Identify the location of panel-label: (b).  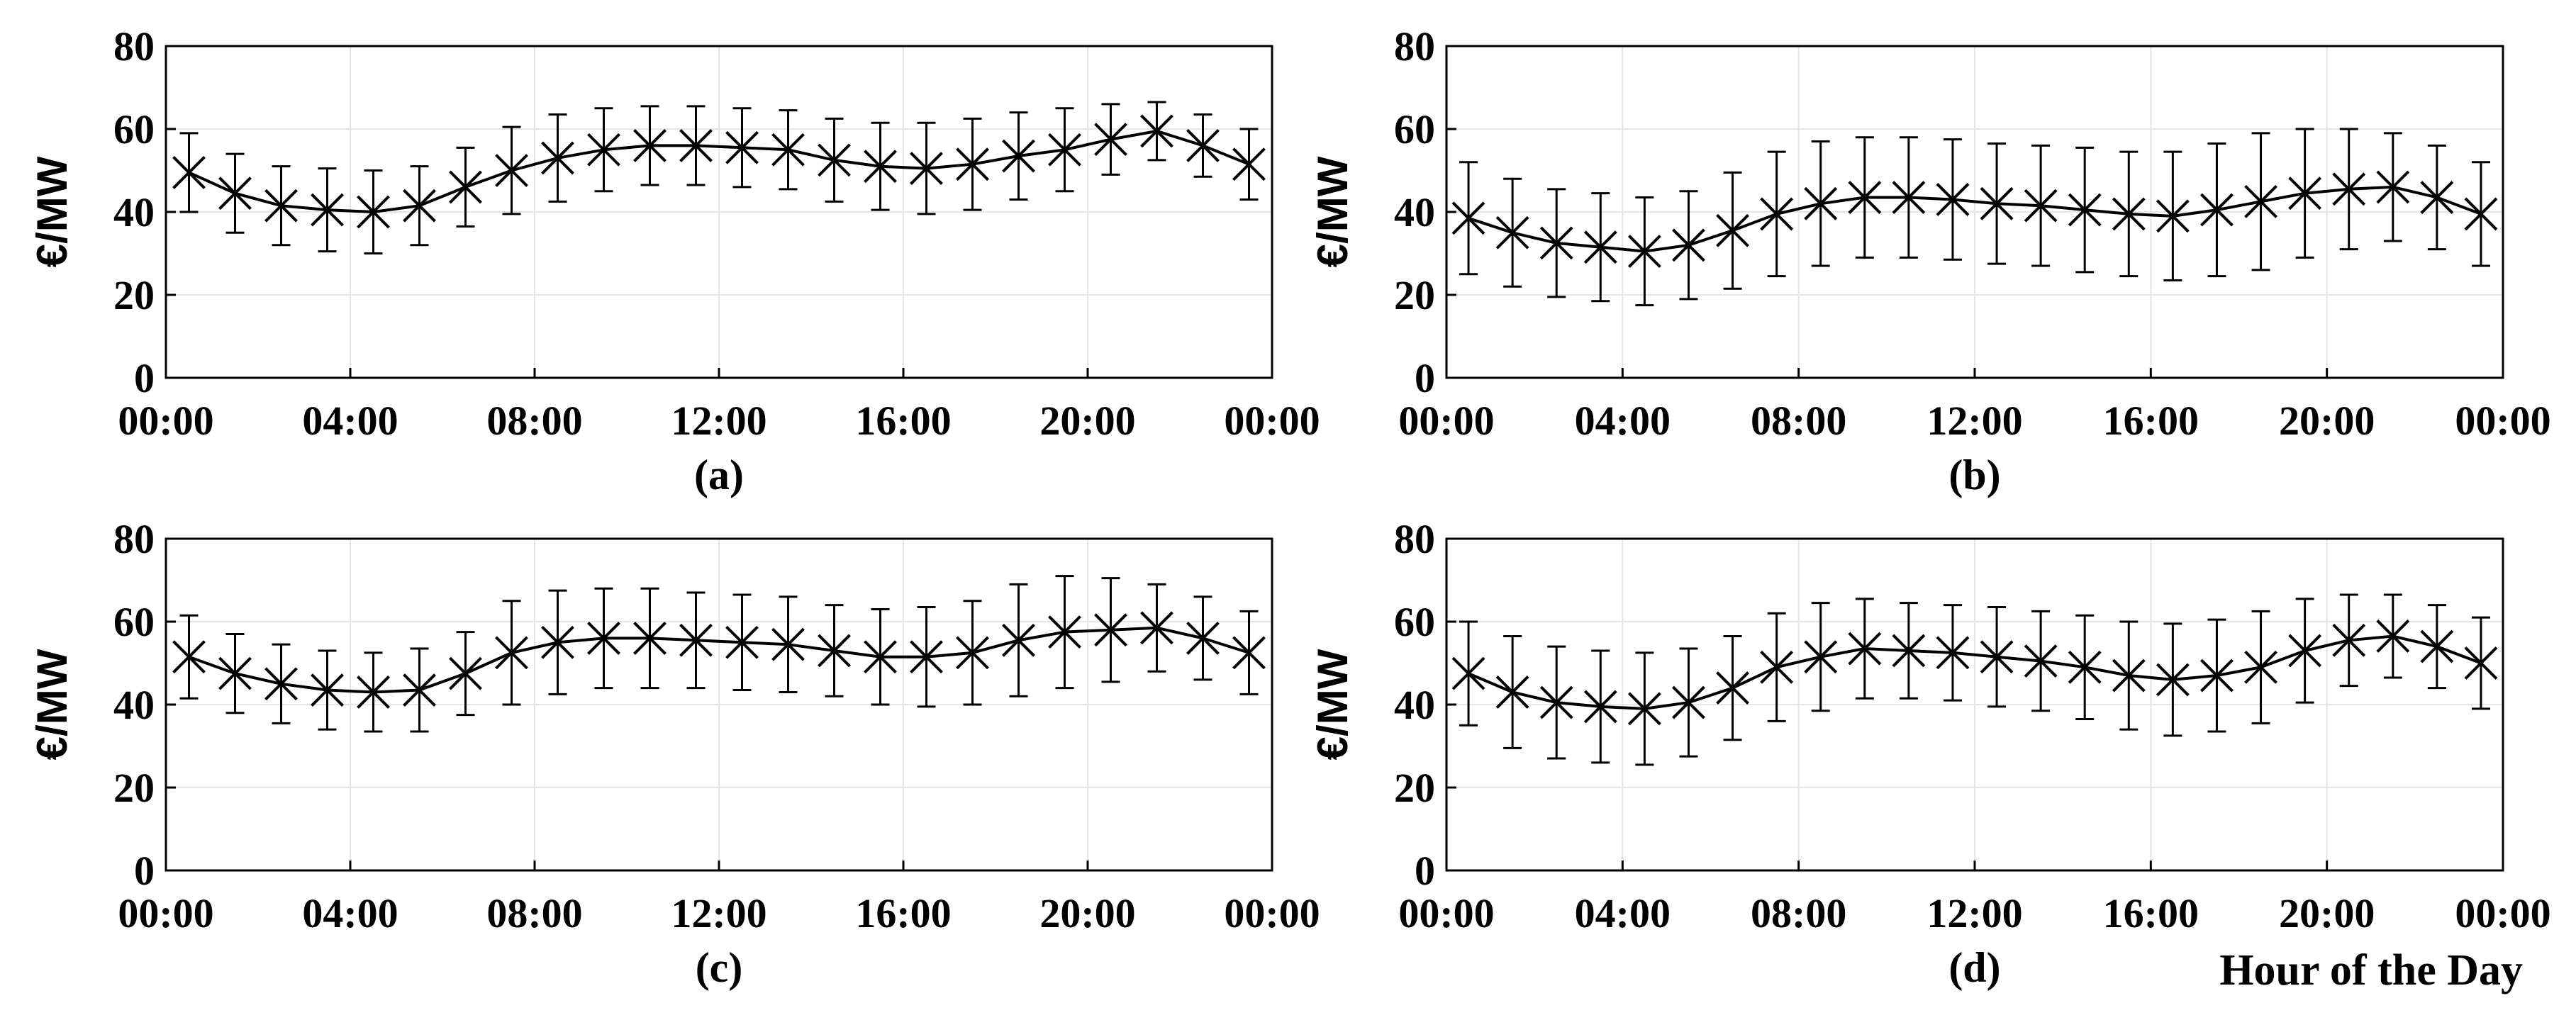
(1974, 475).